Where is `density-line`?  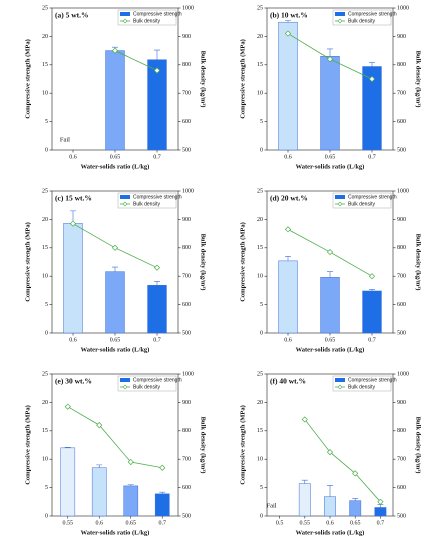 density-line is located at coordinates (115, 437).